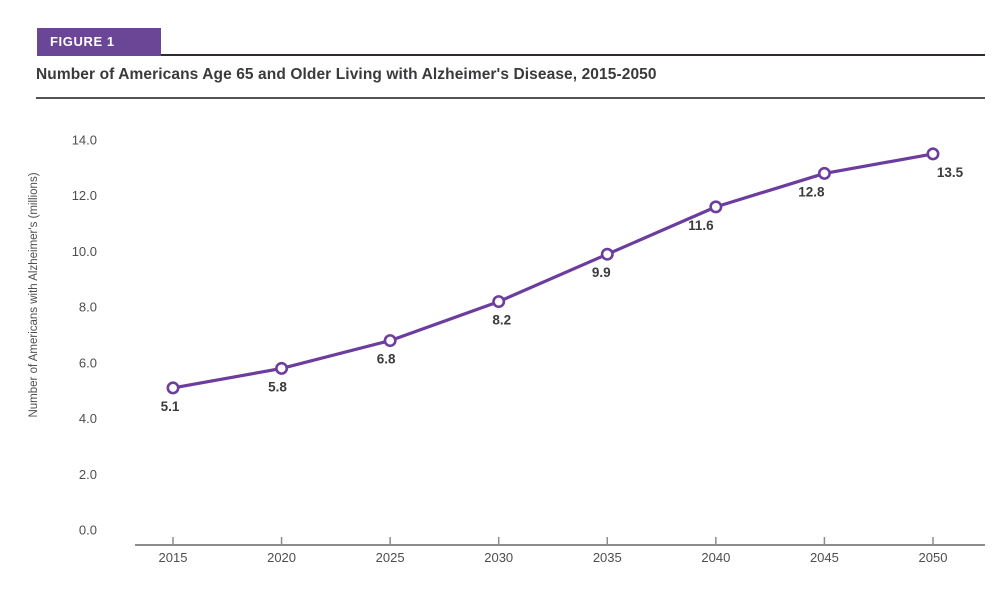  What do you see at coordinates (701, 225) in the screenshot?
I see `data-point-label: 11.6` at bounding box center [701, 225].